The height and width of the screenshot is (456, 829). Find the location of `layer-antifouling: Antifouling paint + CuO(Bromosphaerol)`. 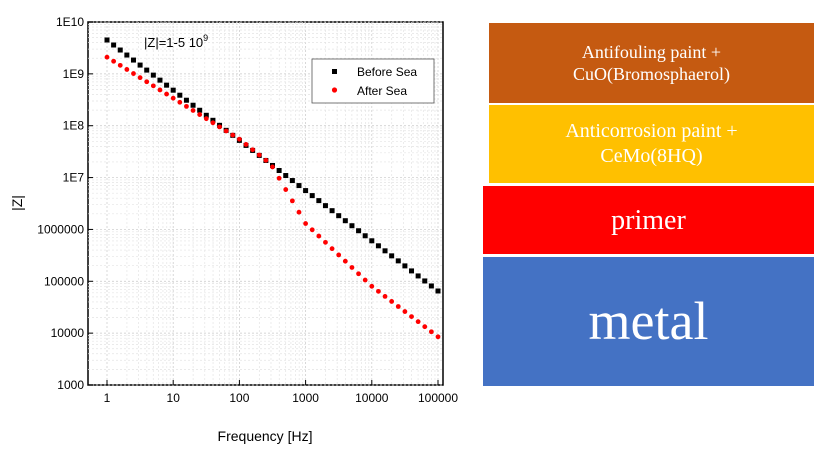

layer-antifouling: Antifouling paint + CuO(Bromosphaerol) is located at coordinates (651, 63).